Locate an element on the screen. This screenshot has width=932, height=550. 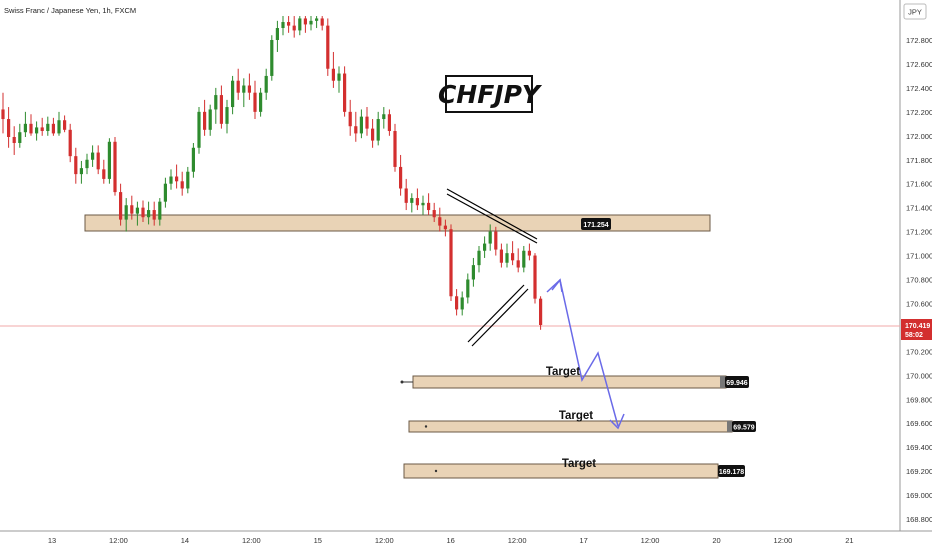
triangle-upper-line-a is located at coordinates (492, 214).